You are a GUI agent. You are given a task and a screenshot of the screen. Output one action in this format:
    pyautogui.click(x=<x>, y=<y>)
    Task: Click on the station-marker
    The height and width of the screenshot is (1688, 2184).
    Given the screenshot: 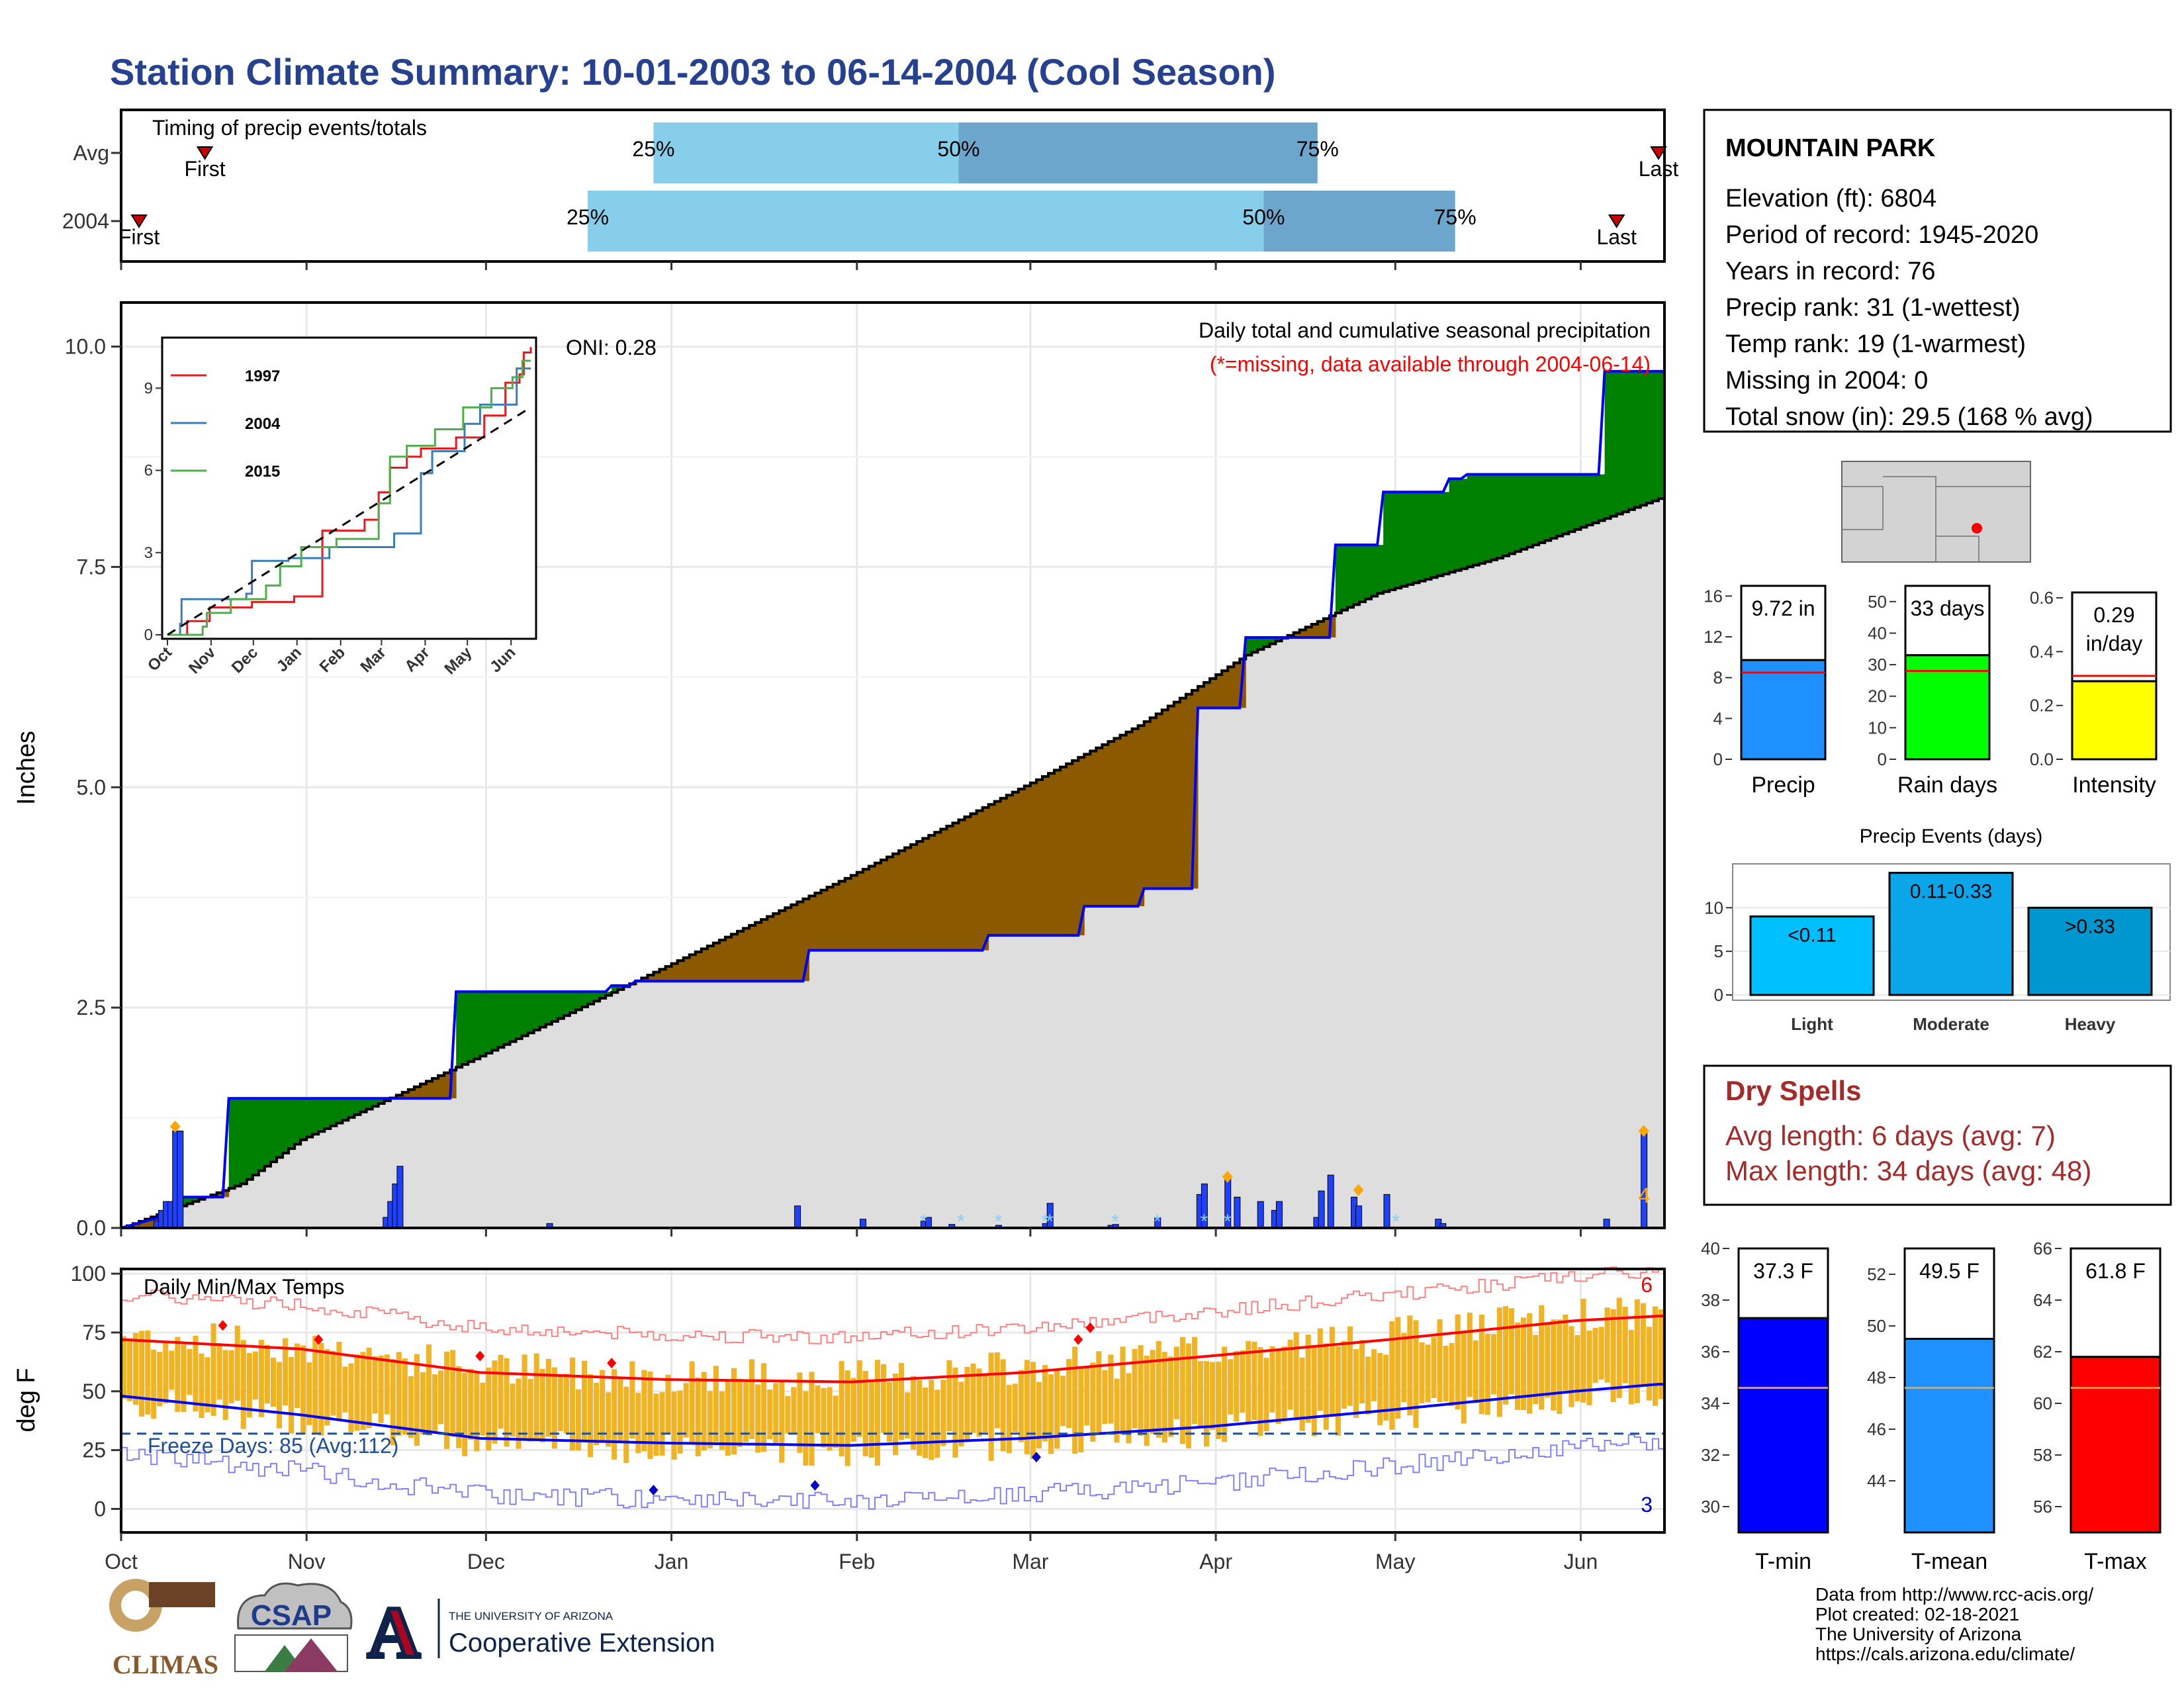 What is the action you would take?
    pyautogui.click(x=1977, y=528)
    